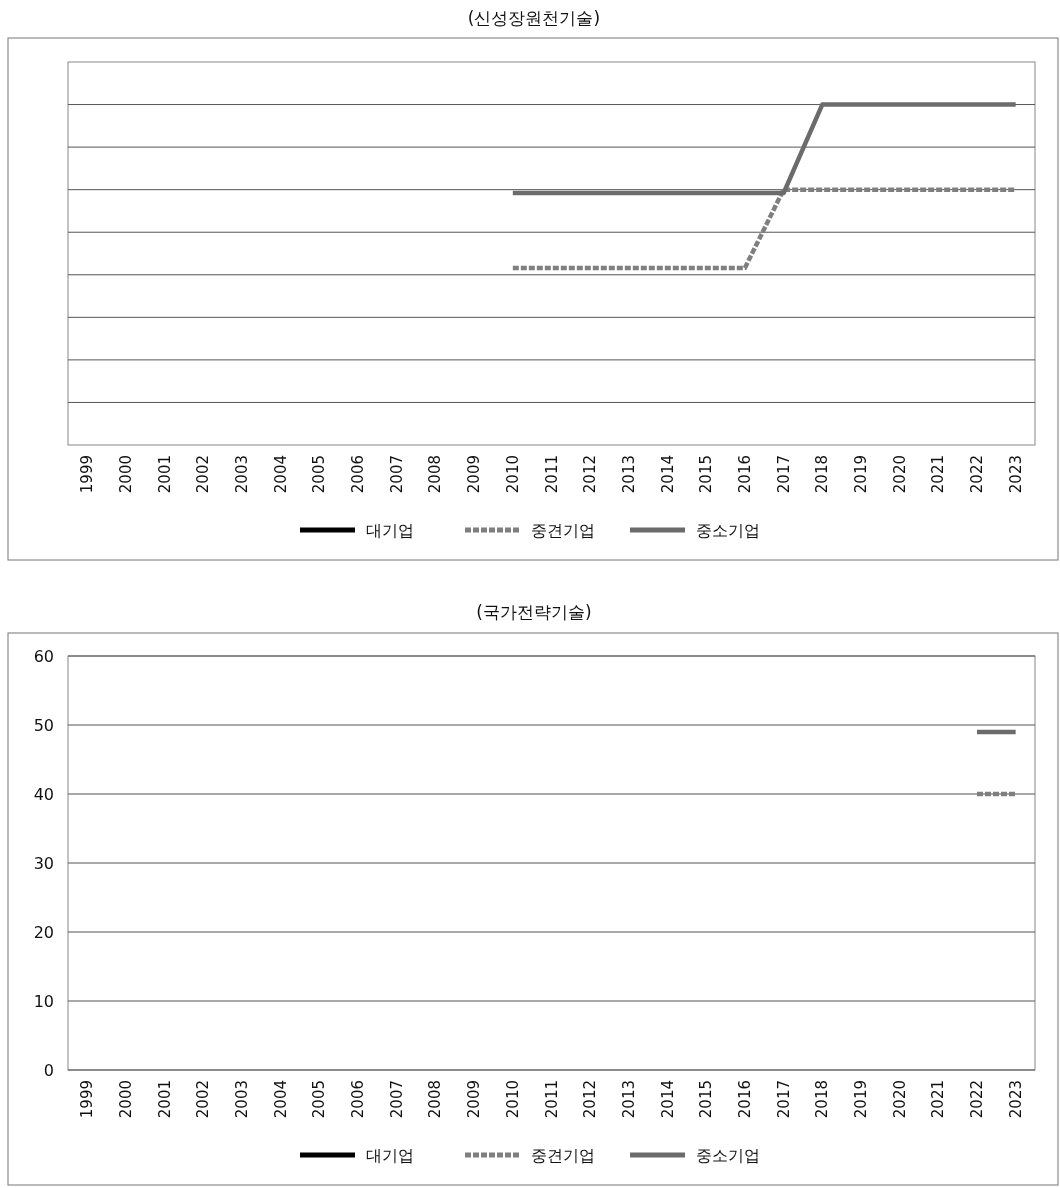 This screenshot has width=1060, height=1188. I want to click on y-tick-label: 0, so click(48, 1070).